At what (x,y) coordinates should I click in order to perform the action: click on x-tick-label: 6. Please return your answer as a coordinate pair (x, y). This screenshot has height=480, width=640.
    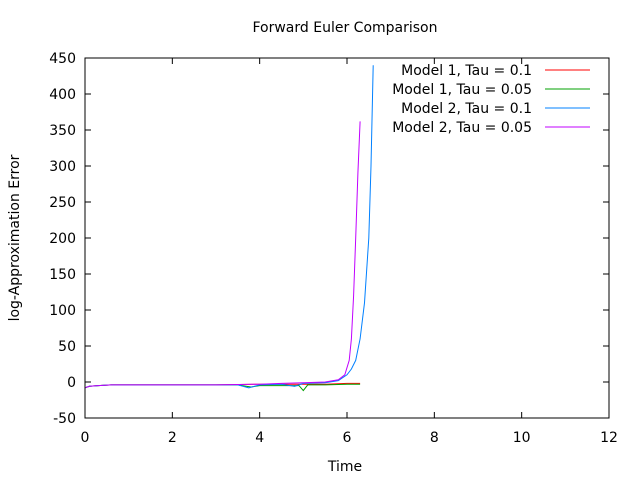
    Looking at the image, I should click on (347, 438).